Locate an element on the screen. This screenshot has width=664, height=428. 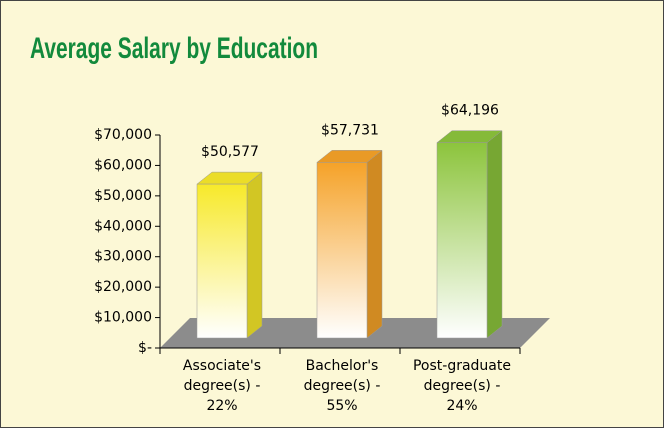
x-separators is located at coordinates (340, 351).